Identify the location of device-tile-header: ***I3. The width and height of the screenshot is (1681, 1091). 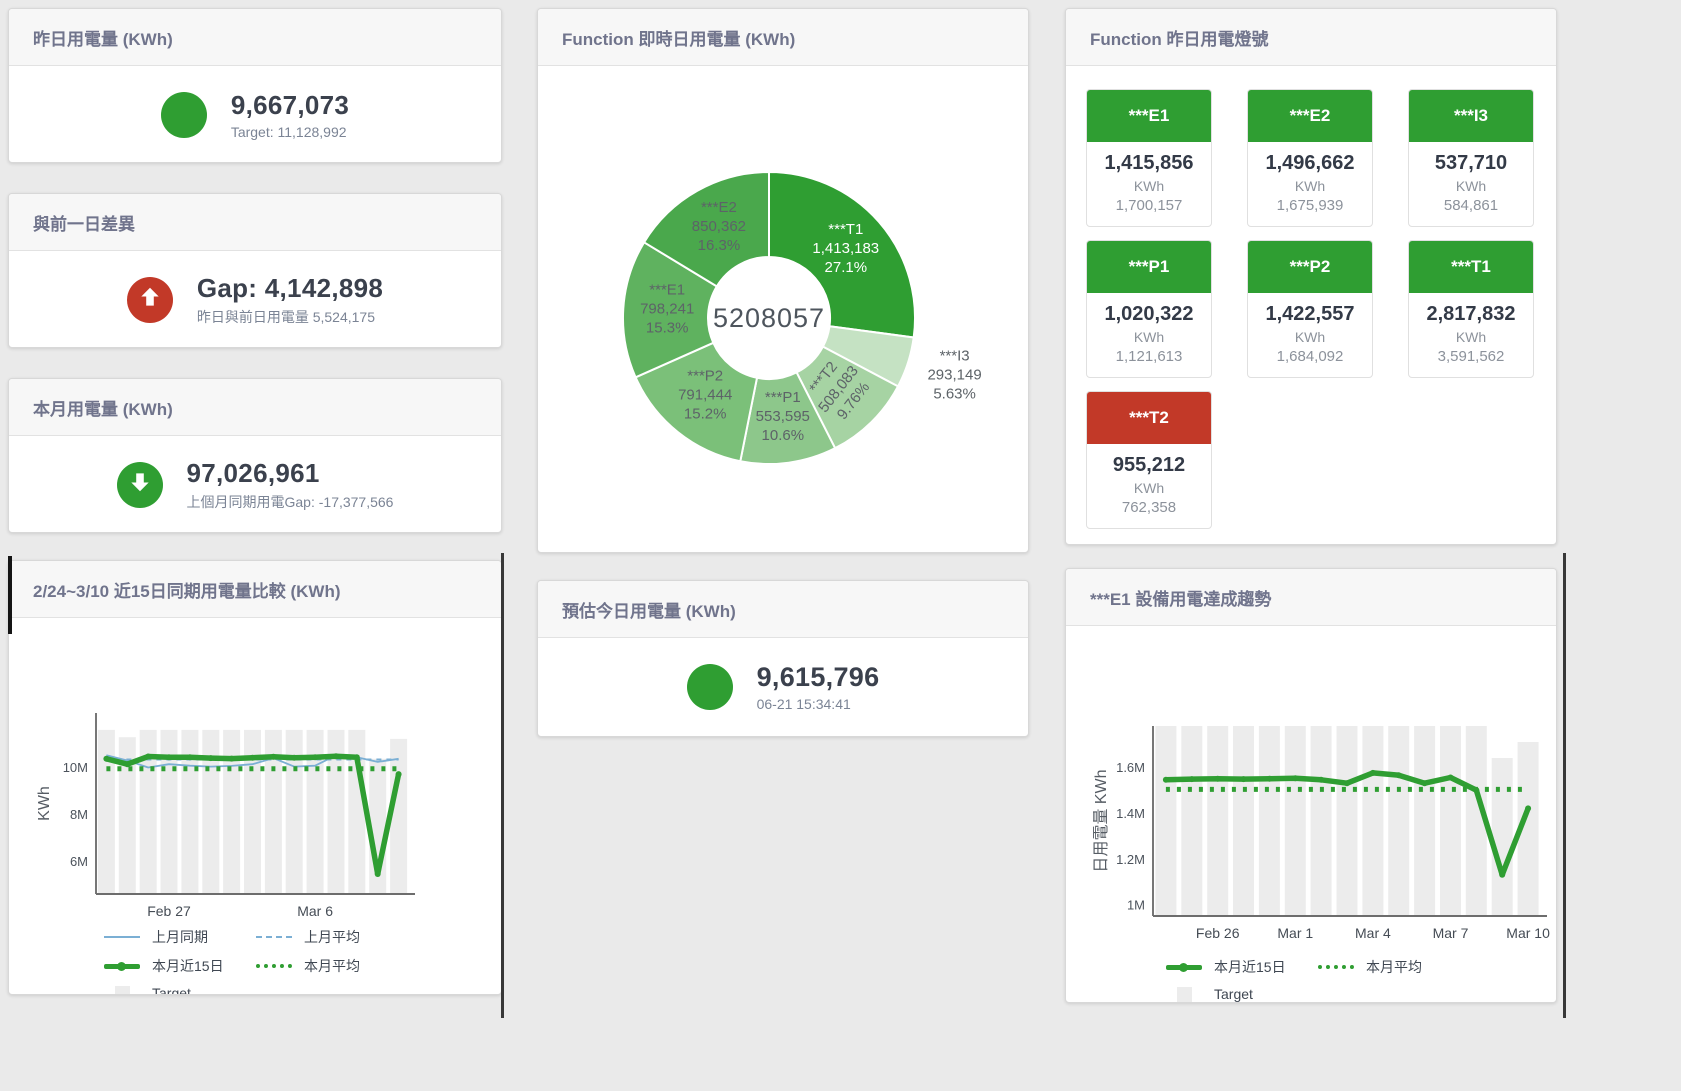
(1471, 116).